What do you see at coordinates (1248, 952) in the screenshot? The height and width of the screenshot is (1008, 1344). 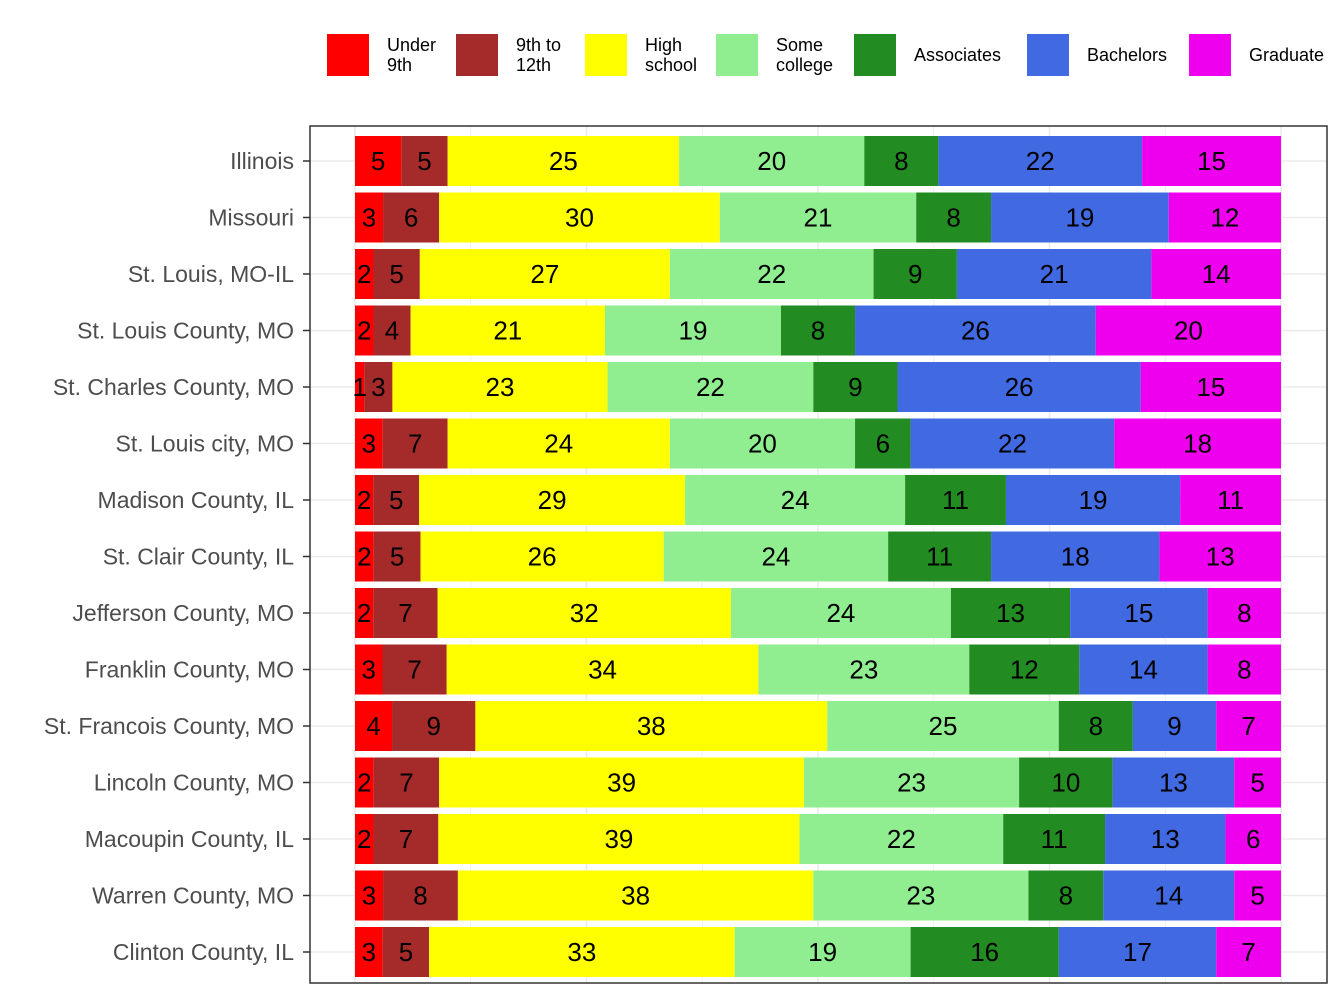 I see `bar-segment-clinton-county-il-graduate` at bounding box center [1248, 952].